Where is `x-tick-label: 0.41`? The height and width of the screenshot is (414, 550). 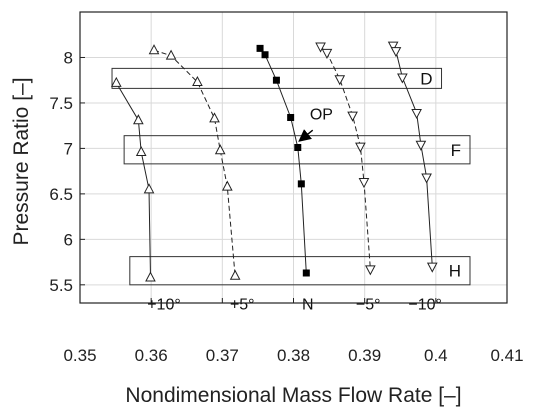
x-tick-label: 0.41 is located at coordinates (506, 355).